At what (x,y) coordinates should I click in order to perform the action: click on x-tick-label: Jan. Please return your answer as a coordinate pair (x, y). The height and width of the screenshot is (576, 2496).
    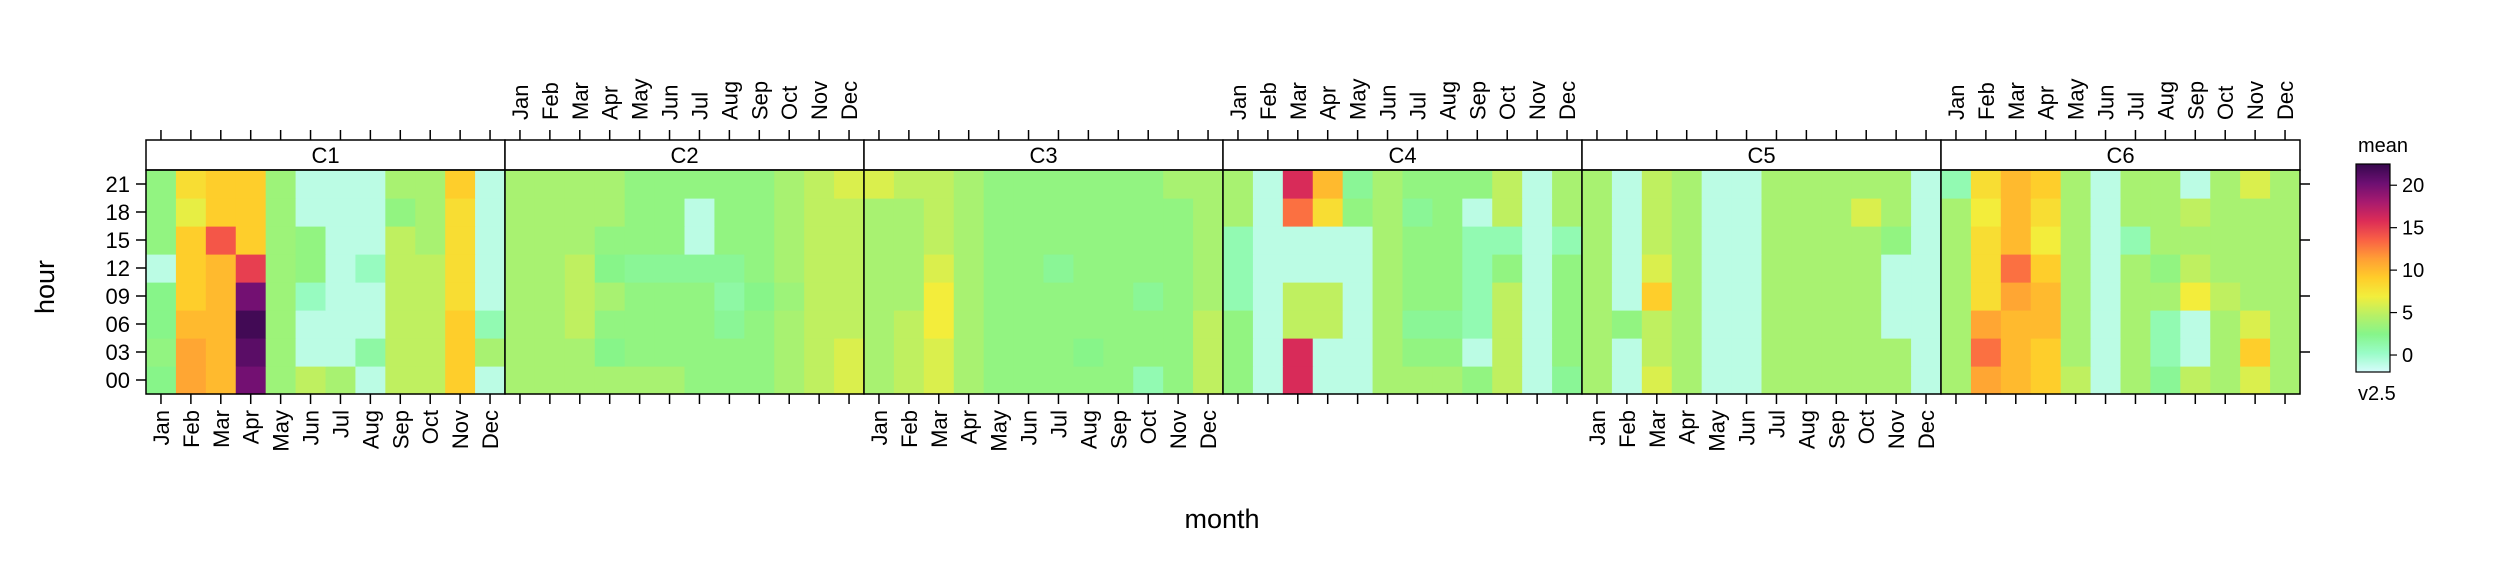
    Looking at the image, I should click on (520, 102).